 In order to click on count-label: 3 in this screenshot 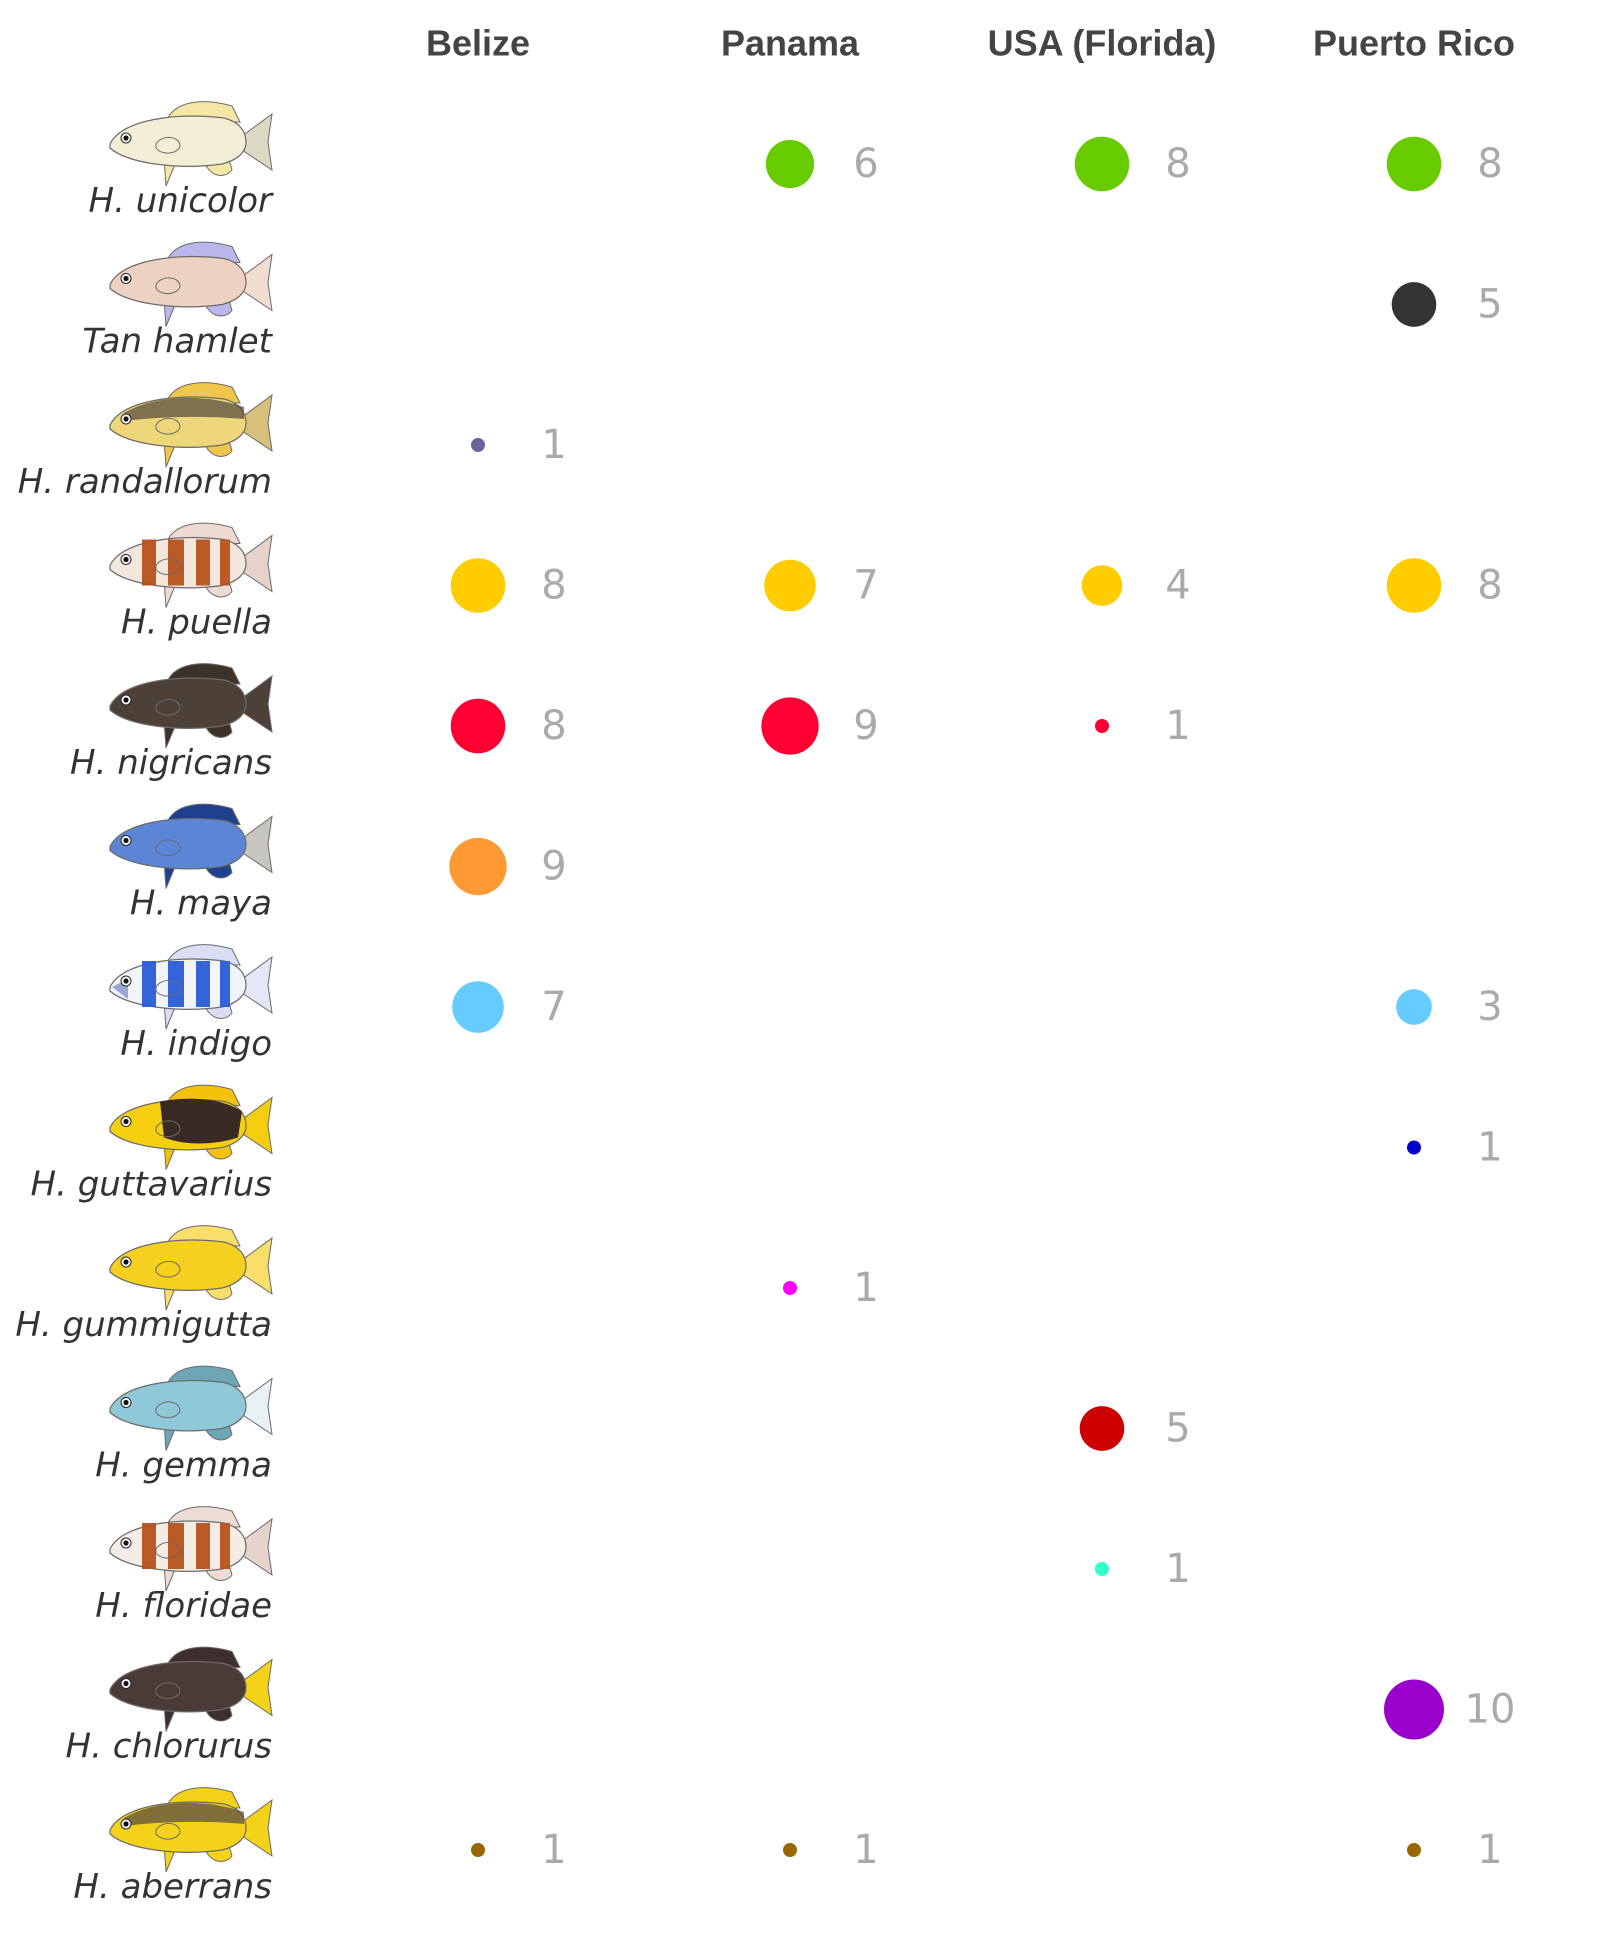, I will do `click(1489, 1007)`.